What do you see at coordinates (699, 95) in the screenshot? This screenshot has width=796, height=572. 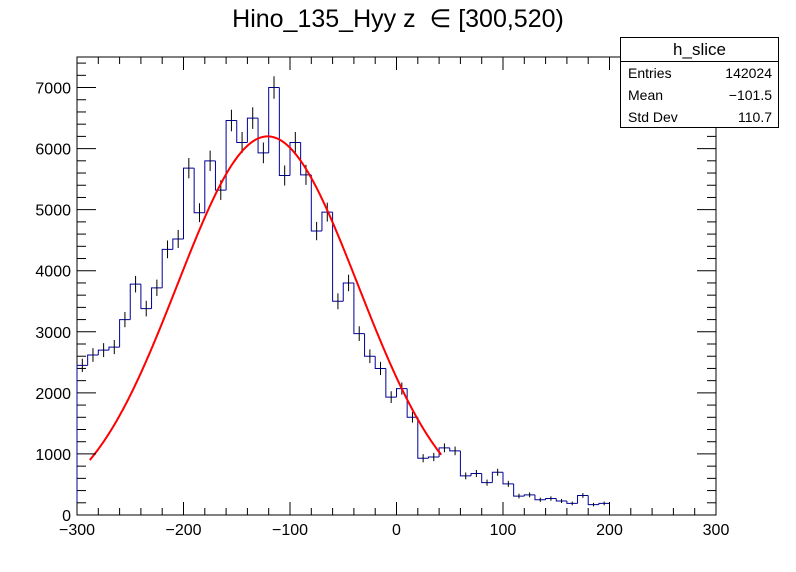 I see `stats-row-mean: Mean −101.5` at bounding box center [699, 95].